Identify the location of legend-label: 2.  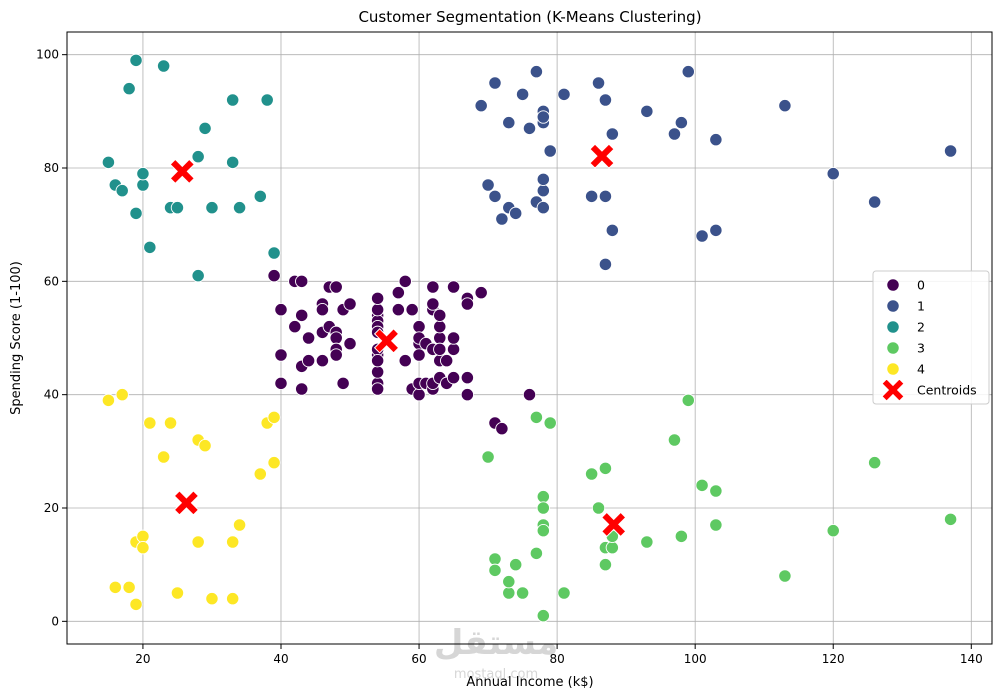
(921, 327).